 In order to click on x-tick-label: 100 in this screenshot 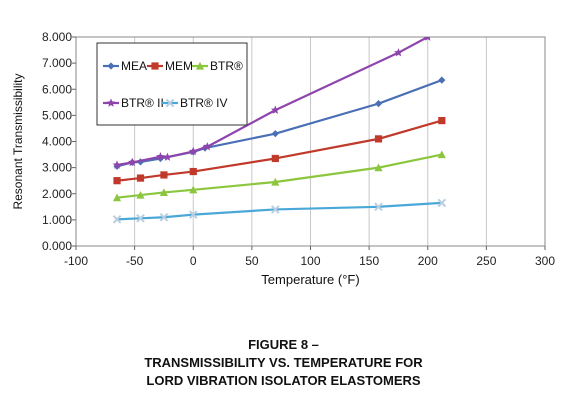, I will do `click(310, 261)`.